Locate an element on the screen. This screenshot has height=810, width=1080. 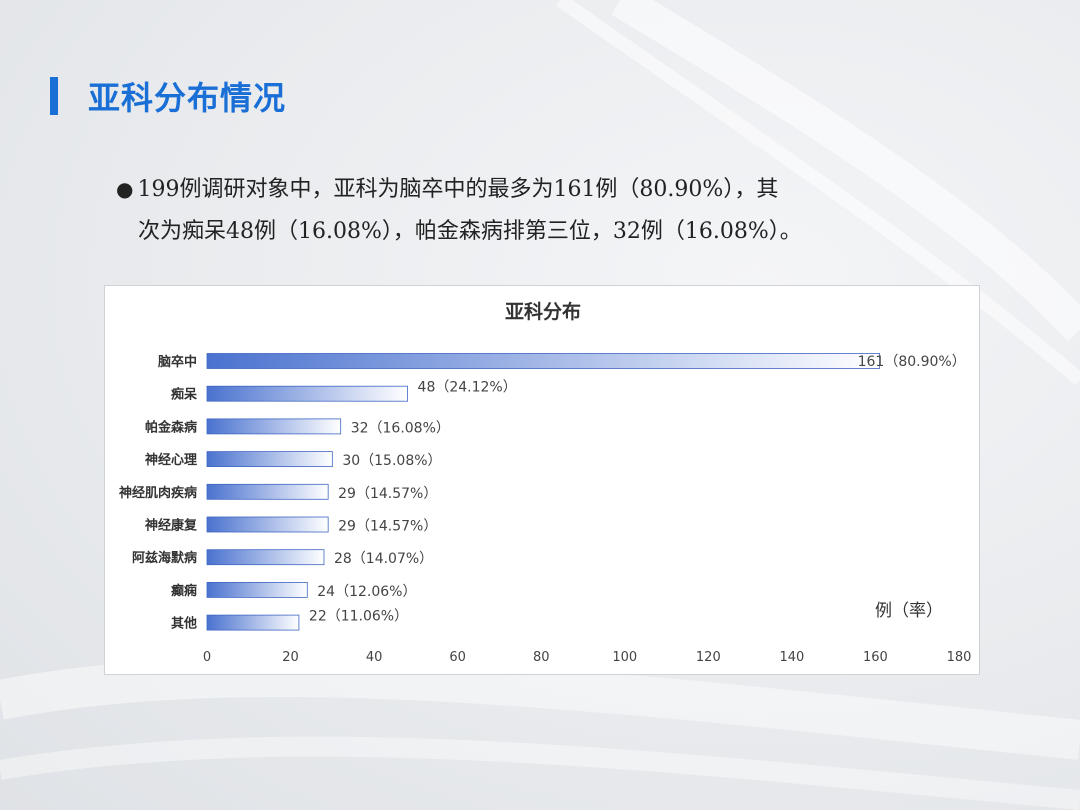
summary-line-1: ● 199例调研对象中，亚科为脑卒中的最多为161例（80.90%），其 is located at coordinates (447, 189).